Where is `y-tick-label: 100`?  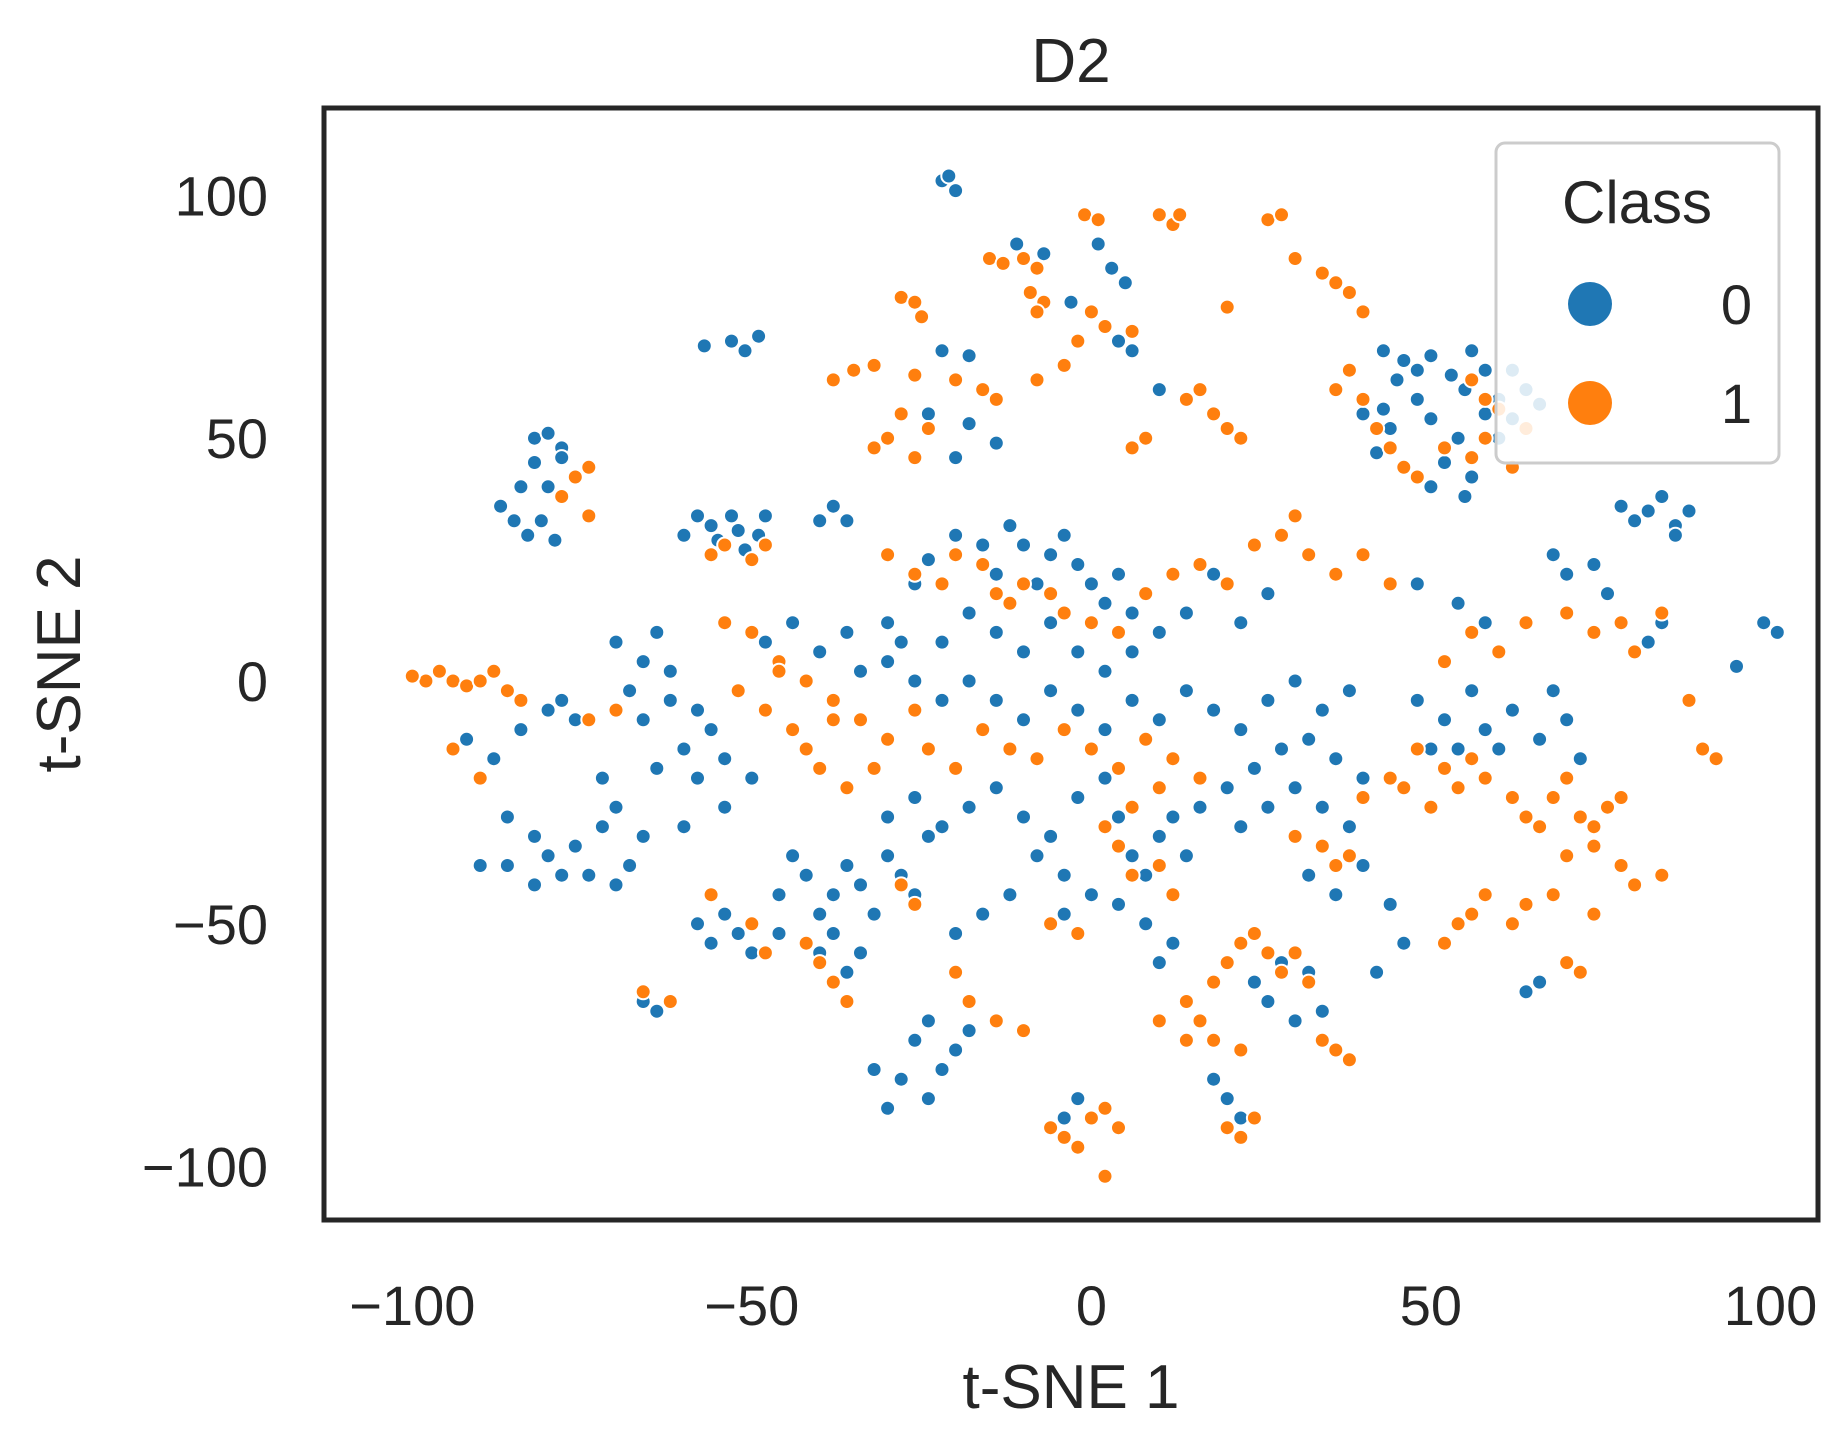 y-tick-label: 100 is located at coordinates (221, 195).